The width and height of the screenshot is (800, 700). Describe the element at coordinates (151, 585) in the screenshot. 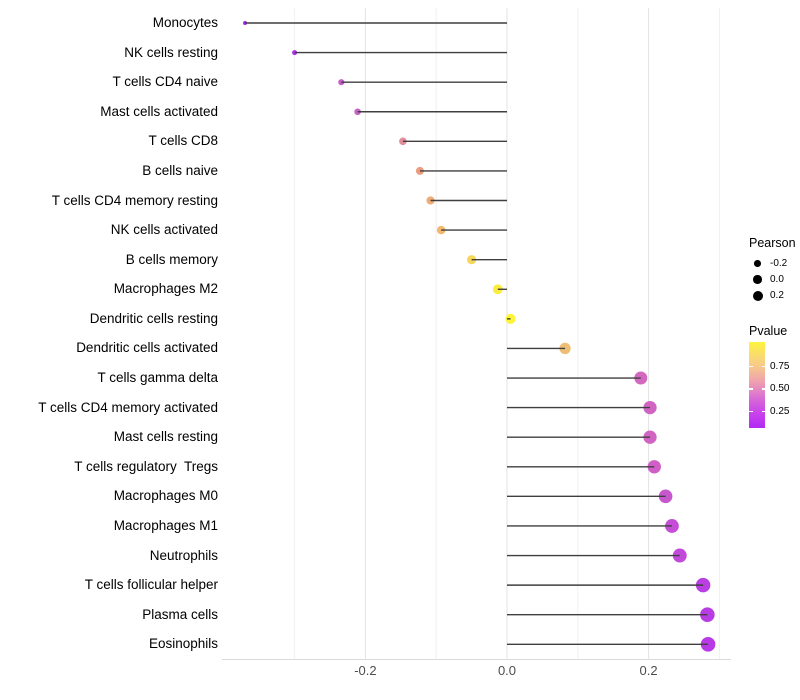

I see `category-label: T cells follicular helper` at that location.